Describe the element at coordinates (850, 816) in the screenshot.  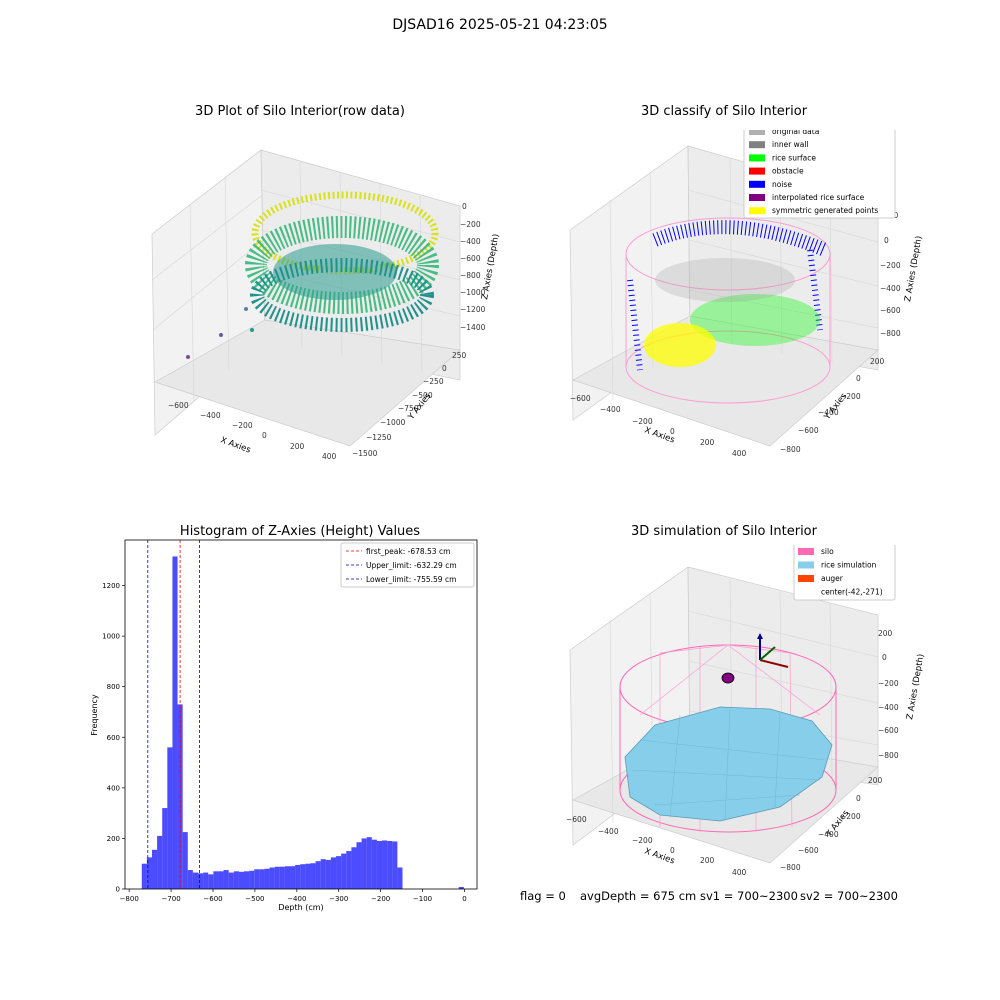
I see `simulation-y-tick: −200` at that location.